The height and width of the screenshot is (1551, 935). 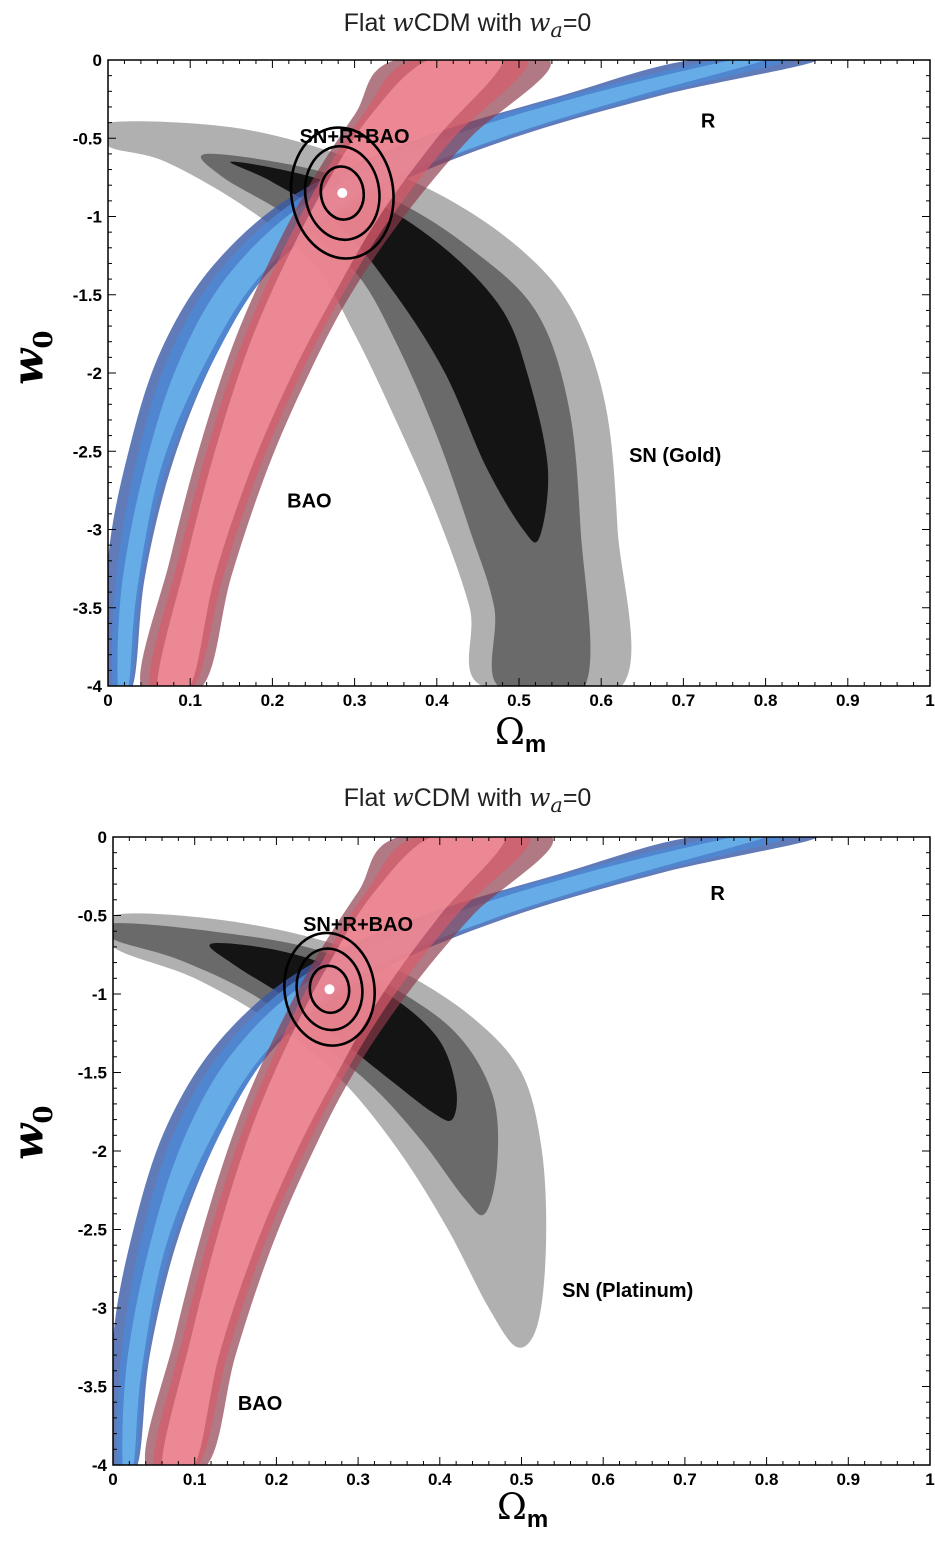 I want to click on annotation-label: SN (Platinum), so click(x=627, y=1291).